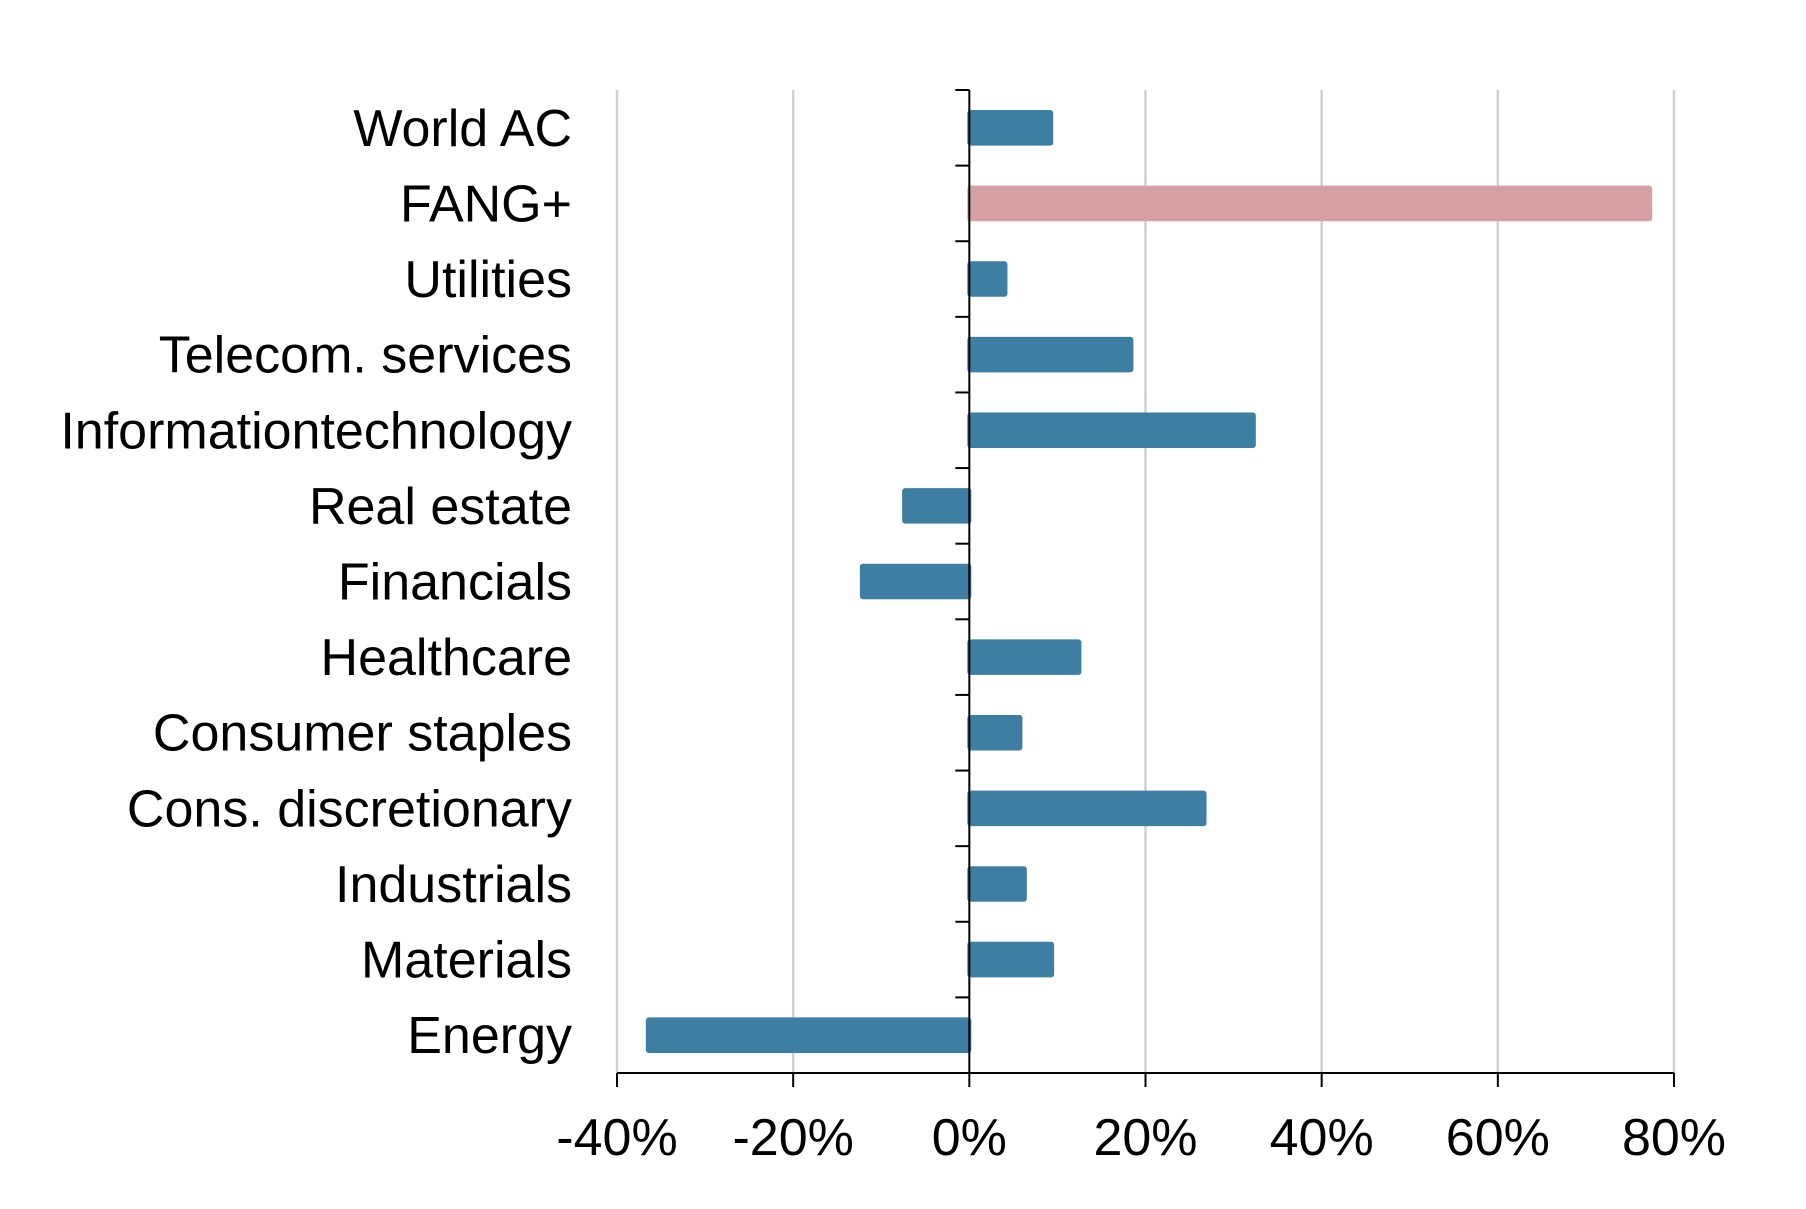 The image size is (1806, 1209). I want to click on category-label: Consumer staples, so click(362, 734).